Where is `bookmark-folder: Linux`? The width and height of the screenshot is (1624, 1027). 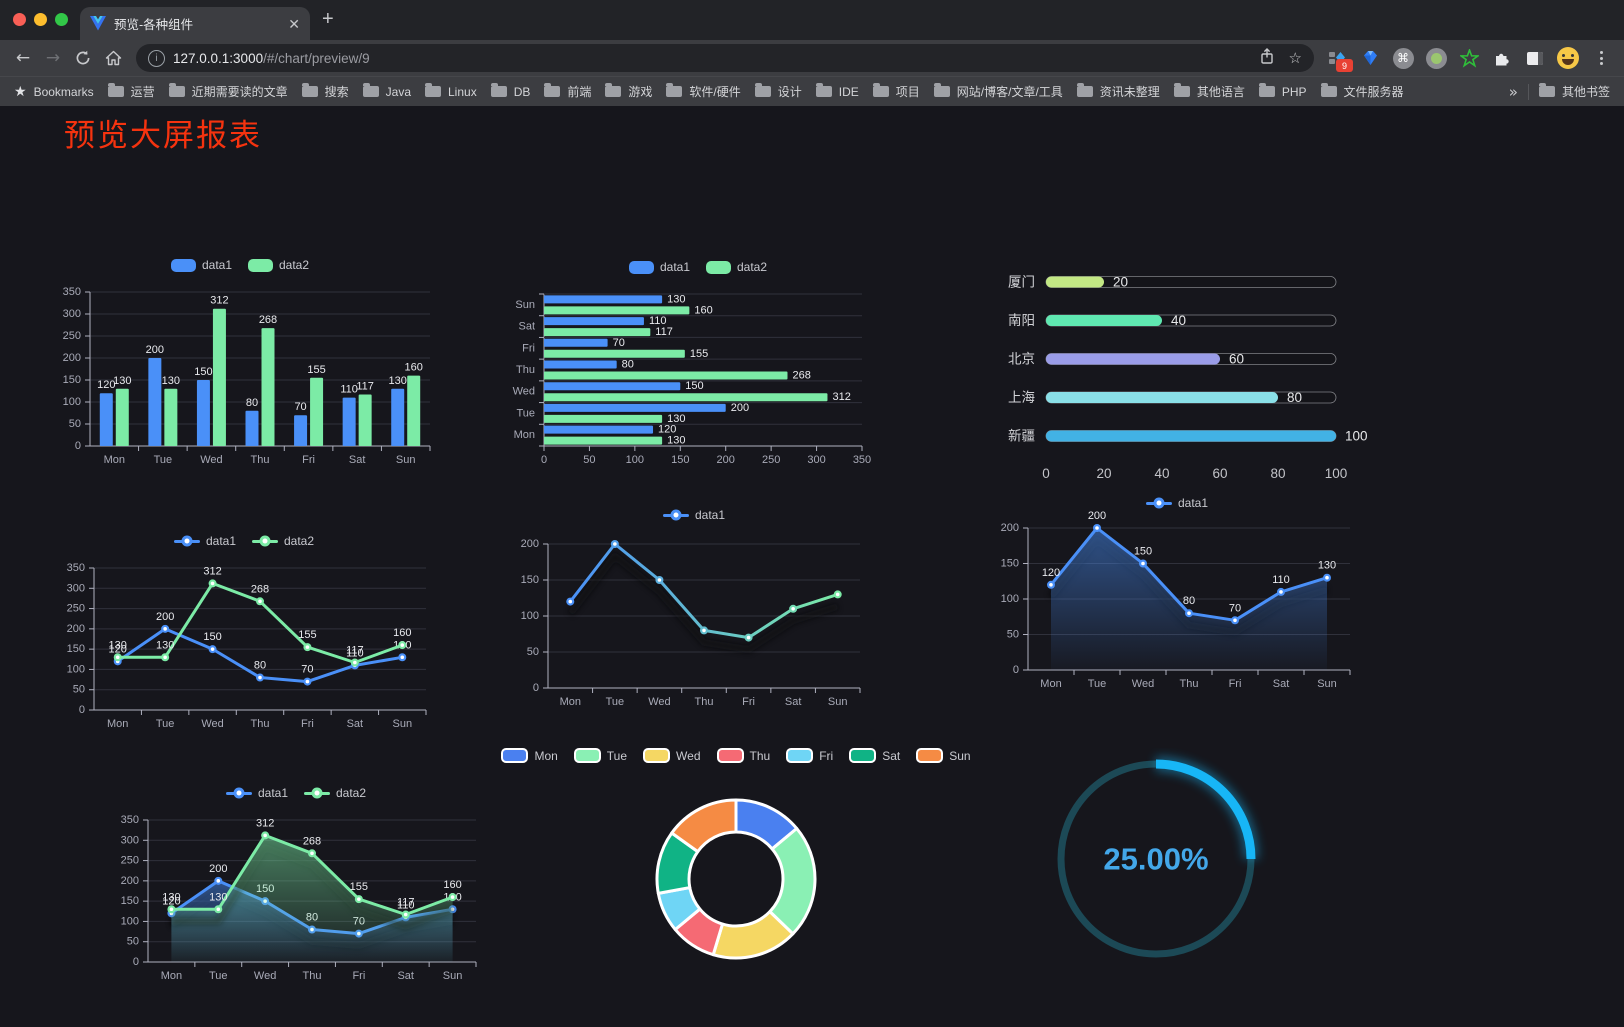 bookmark-folder: Linux is located at coordinates (451, 91).